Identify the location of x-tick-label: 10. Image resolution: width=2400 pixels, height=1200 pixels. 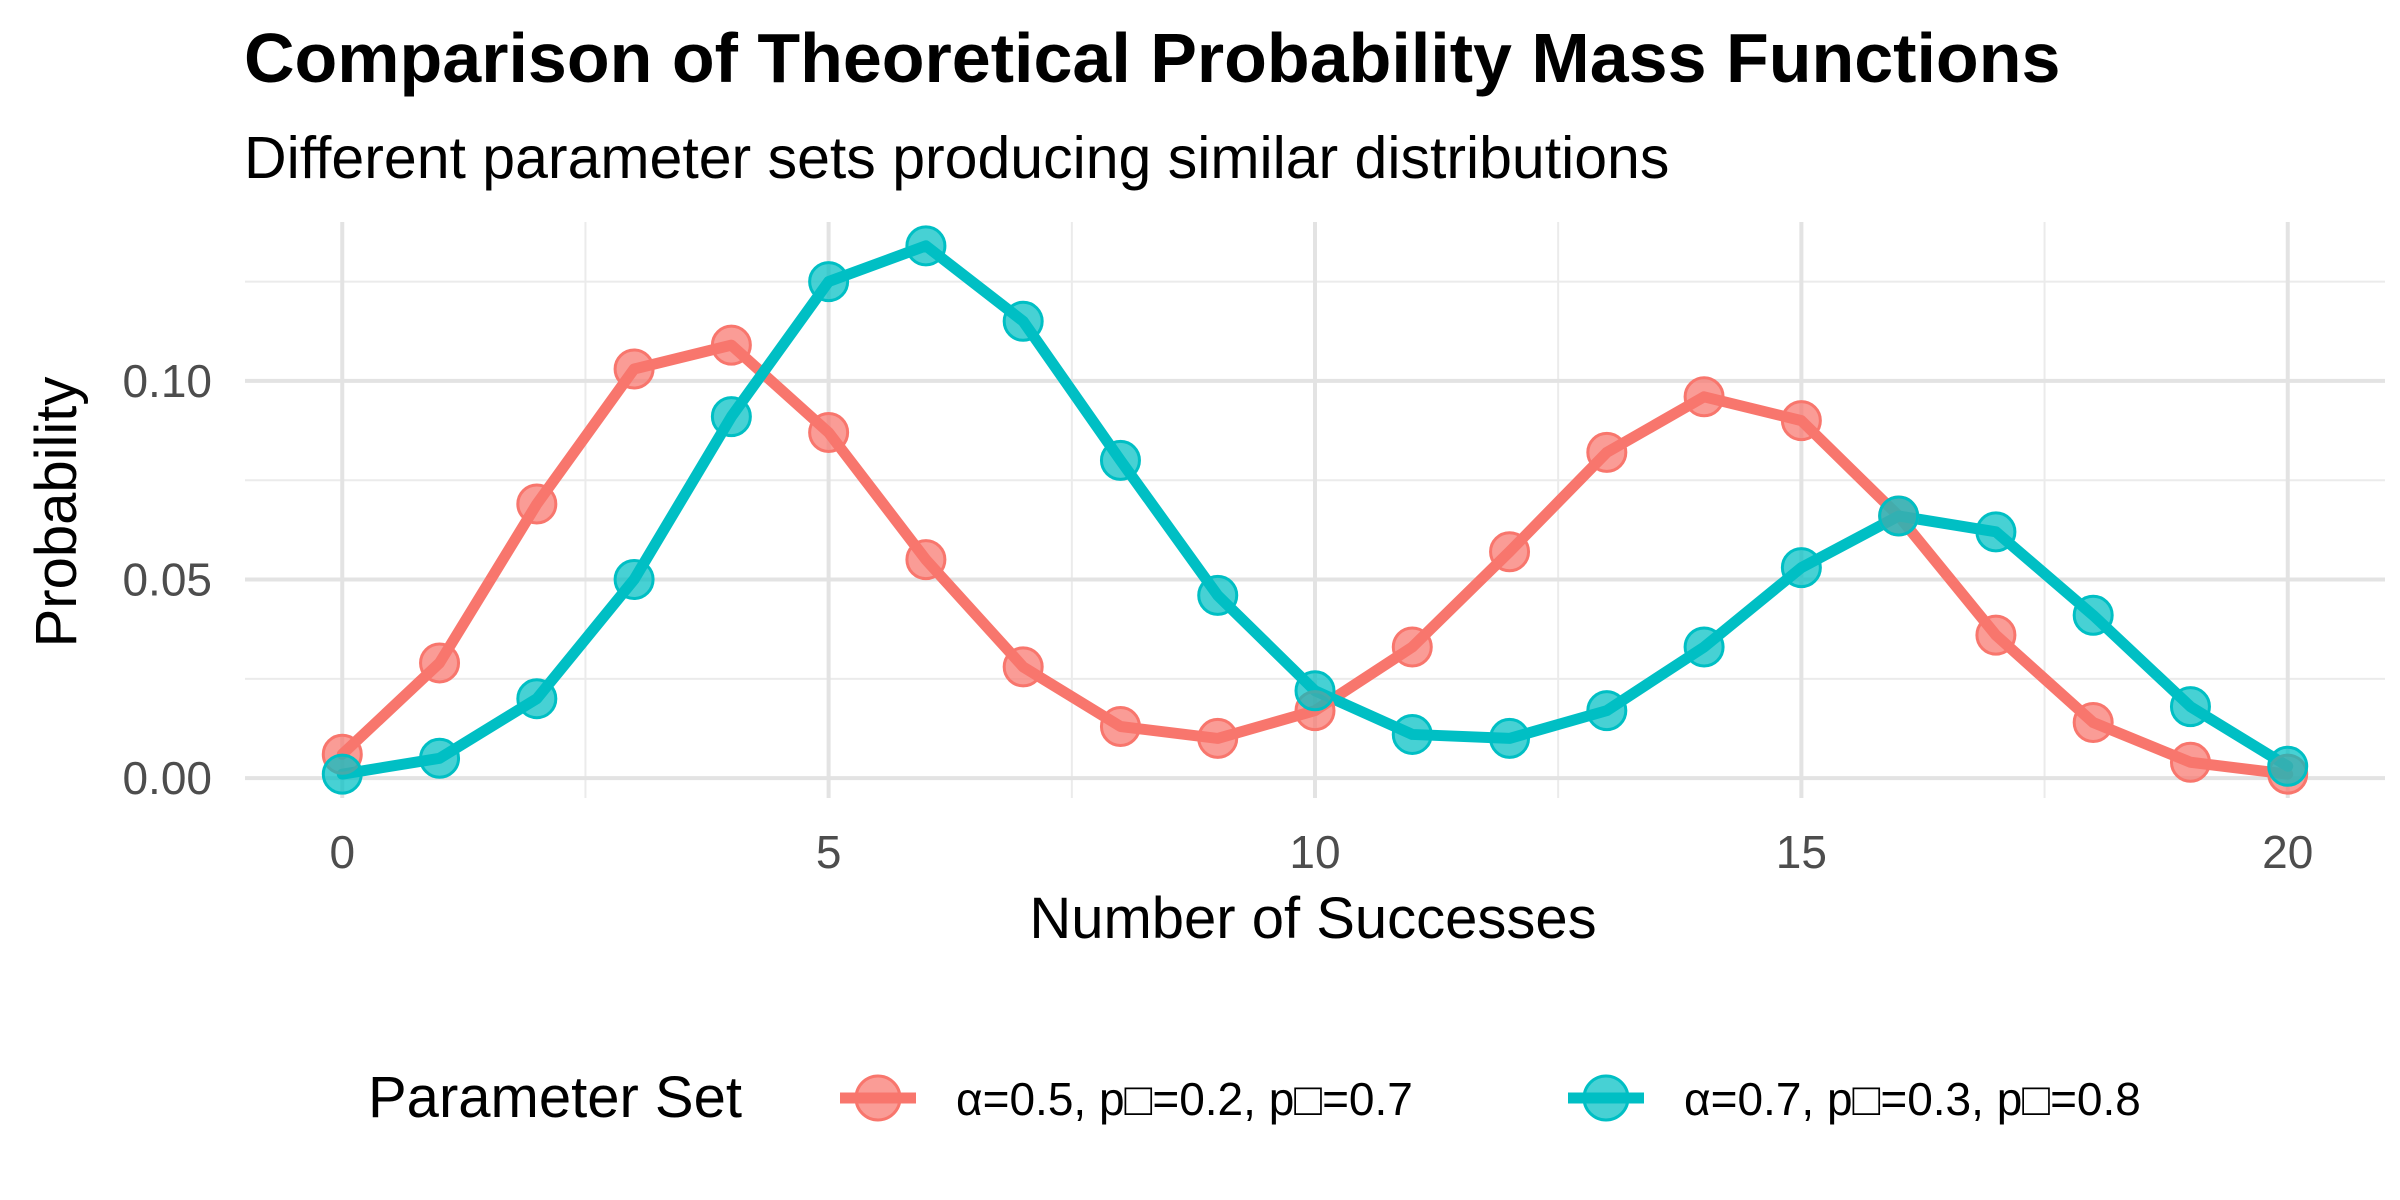
(1314, 852).